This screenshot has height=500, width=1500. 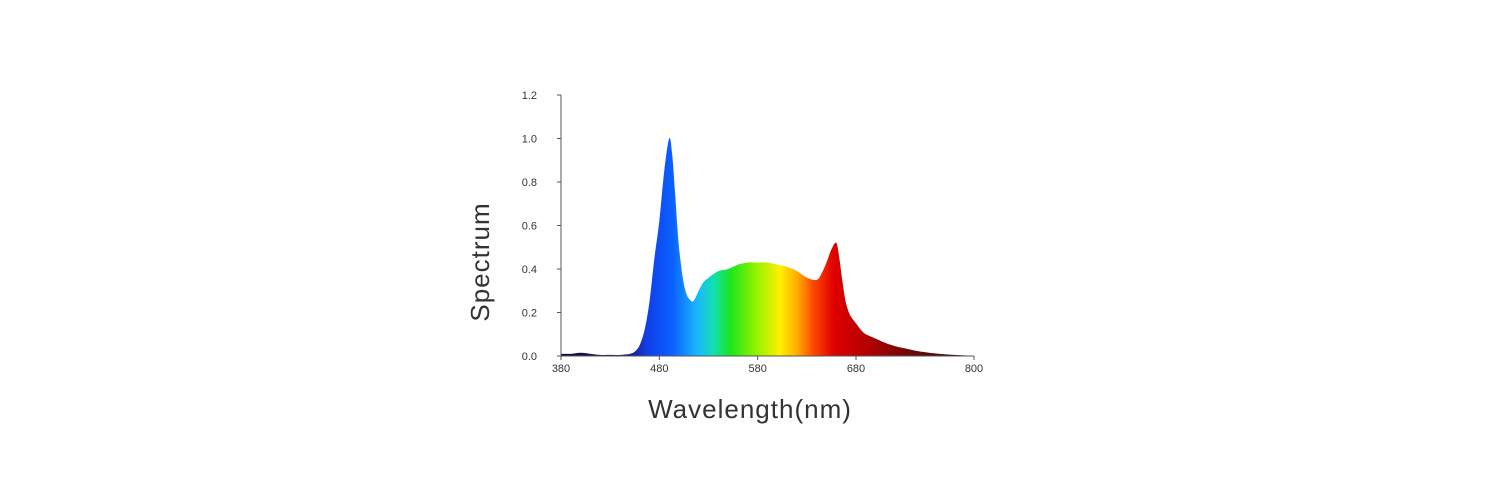 I want to click on x-axis-title: Wavelength(nm), so click(x=750, y=409).